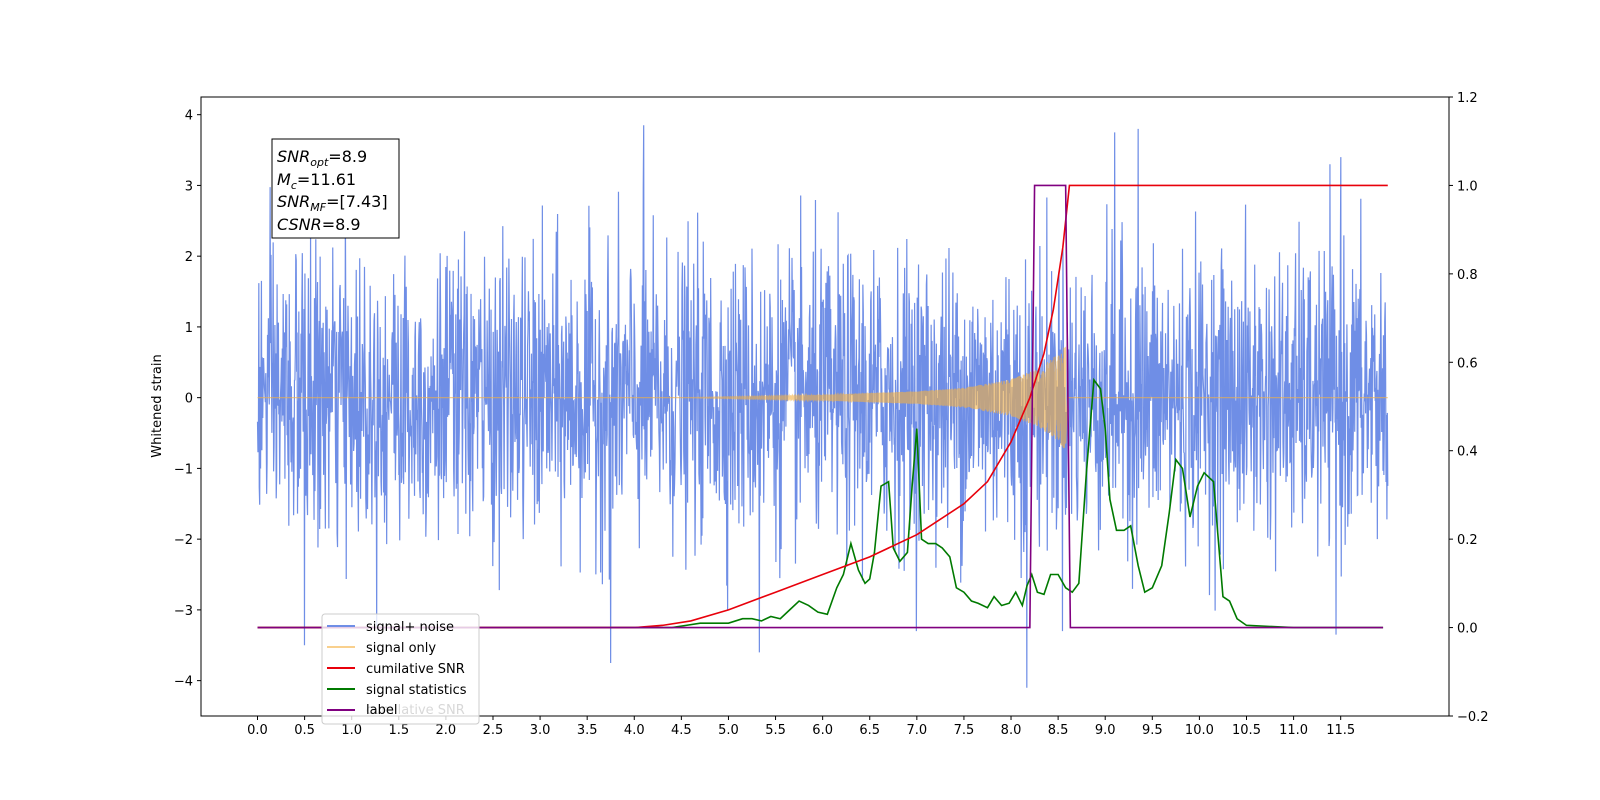 This screenshot has height=800, width=1600. I want to click on legend-label-label: label, so click(381, 710).